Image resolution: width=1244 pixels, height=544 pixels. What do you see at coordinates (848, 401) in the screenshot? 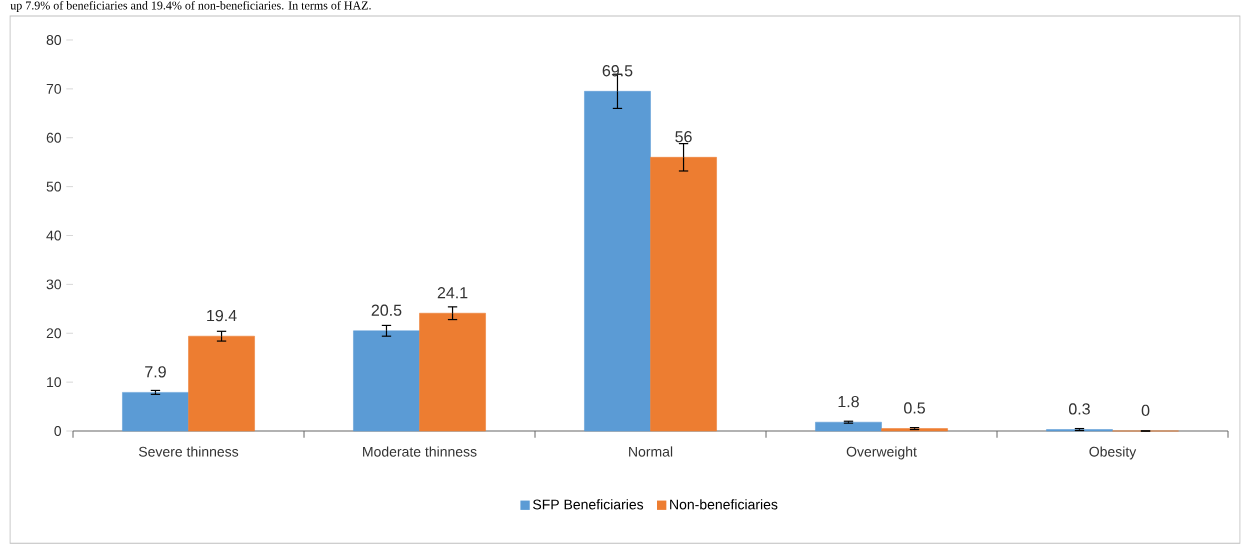
I see `data-label: 1.8` at bounding box center [848, 401].